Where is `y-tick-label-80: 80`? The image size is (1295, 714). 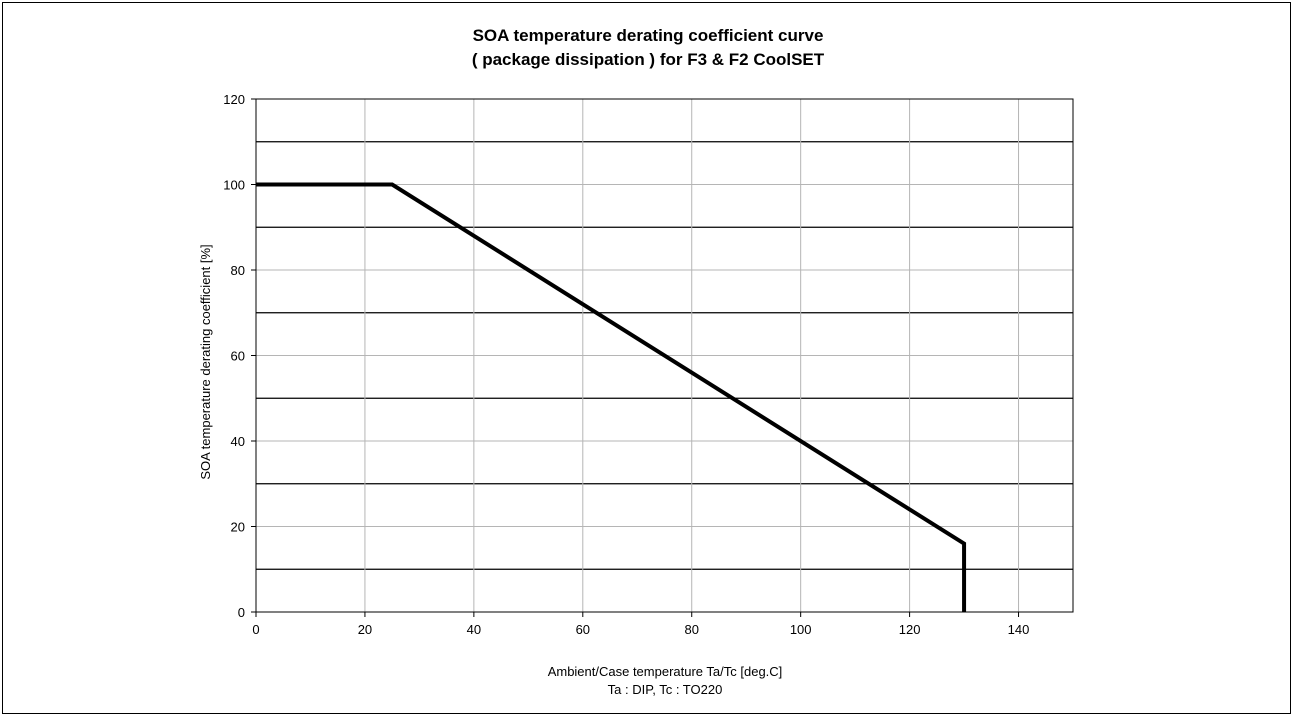
y-tick-label-80: 80 is located at coordinates (238, 270).